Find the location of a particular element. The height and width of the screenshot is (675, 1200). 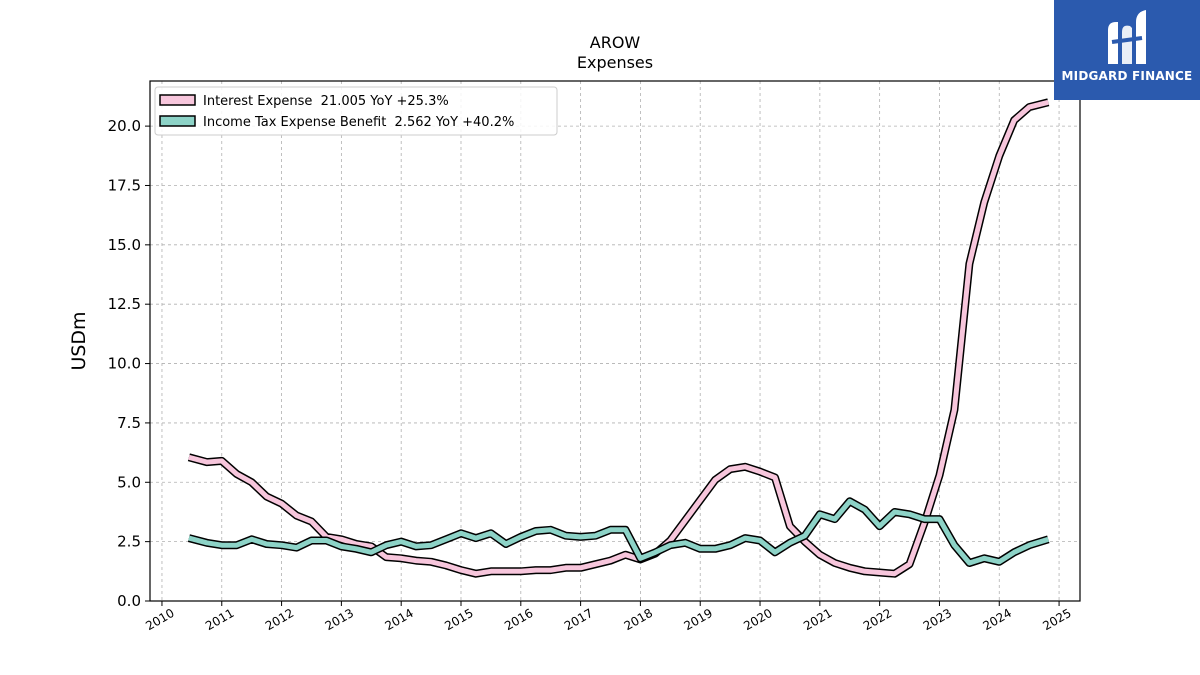

x-tick-label: 2014 is located at coordinates (398, 619).